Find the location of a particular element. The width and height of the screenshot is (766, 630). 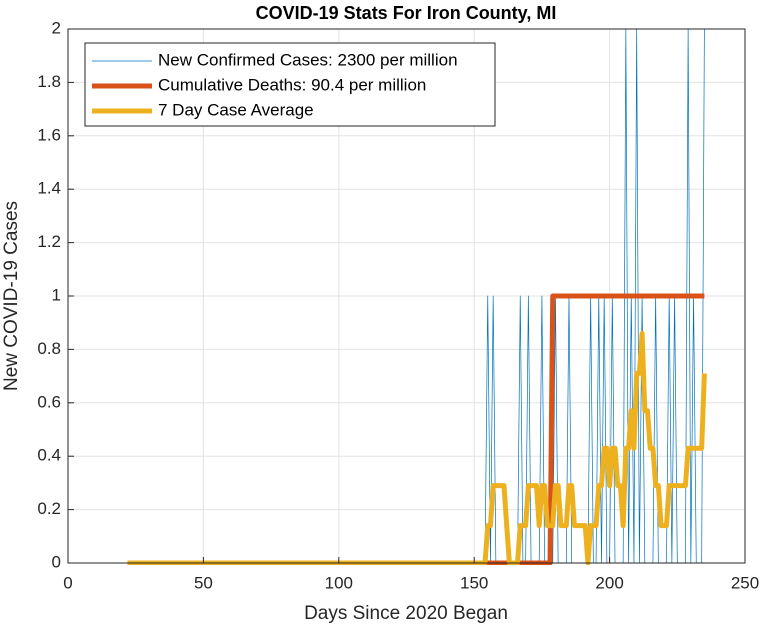

y-tick-label: 1.2 is located at coordinates (49, 241).